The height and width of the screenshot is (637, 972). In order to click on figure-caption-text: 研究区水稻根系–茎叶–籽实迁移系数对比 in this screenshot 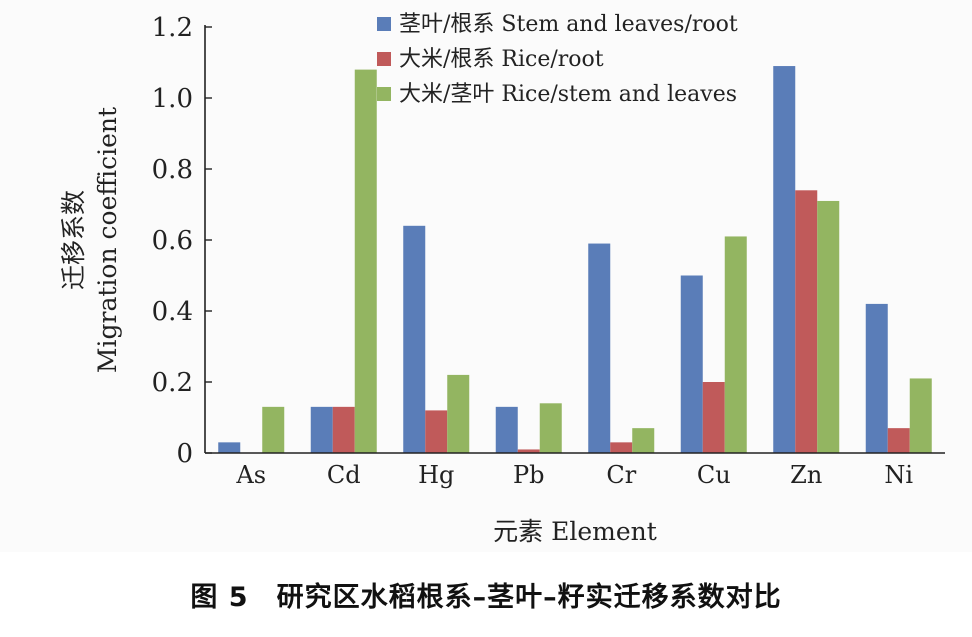, I will do `click(529, 597)`.